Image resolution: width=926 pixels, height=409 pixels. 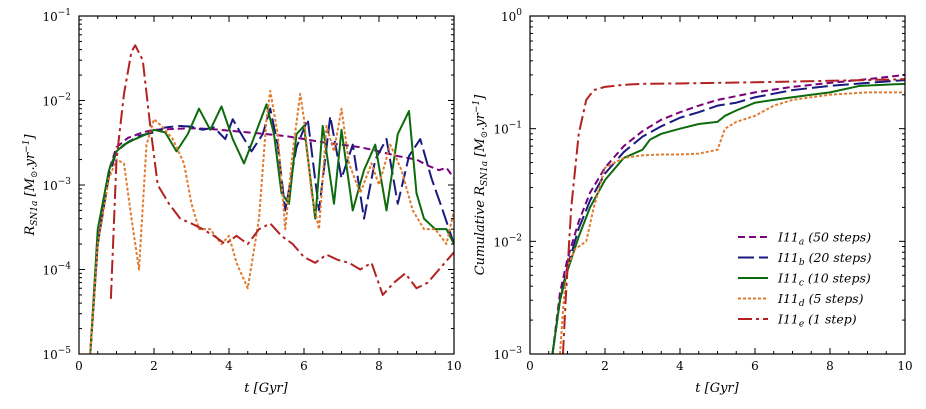 I want to click on legend-label-b: I11b (20 steps), so click(x=824, y=259).